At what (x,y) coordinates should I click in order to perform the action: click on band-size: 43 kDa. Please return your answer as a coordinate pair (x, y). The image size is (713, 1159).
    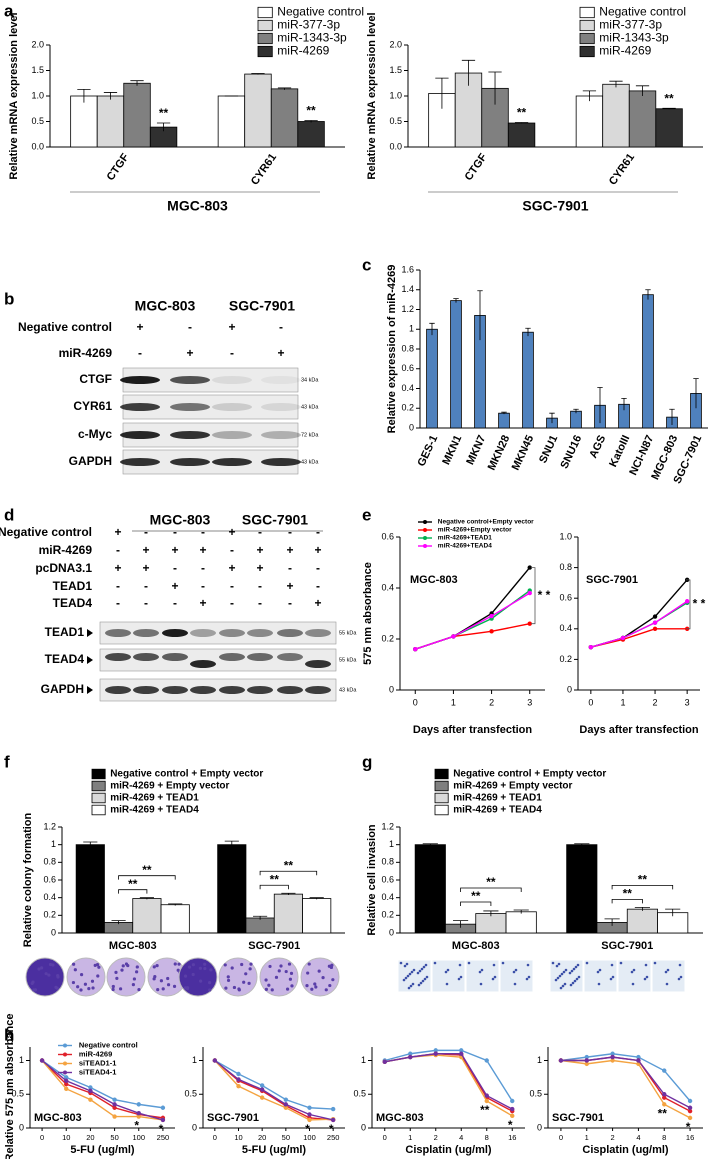
    Looking at the image, I should click on (310, 407).